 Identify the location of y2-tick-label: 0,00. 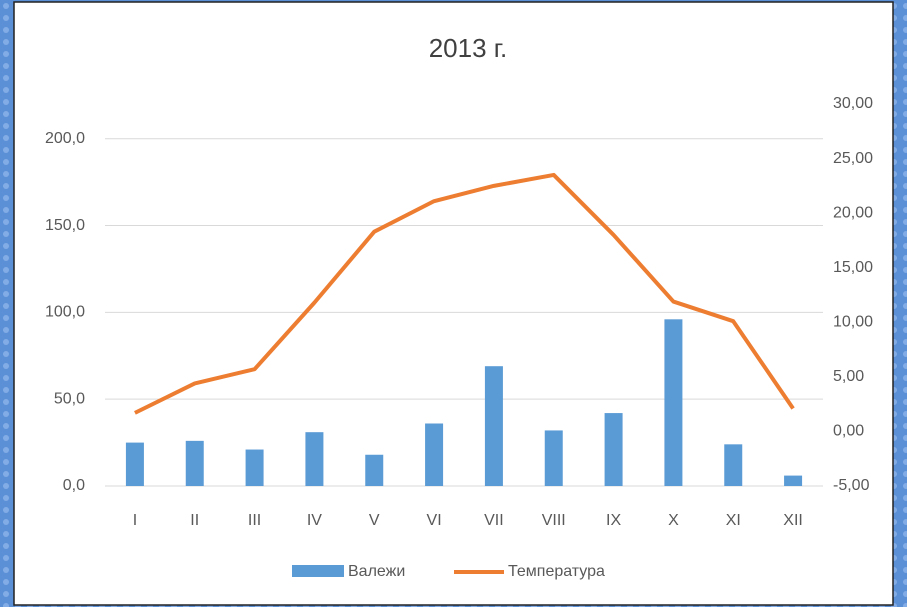
(848, 431).